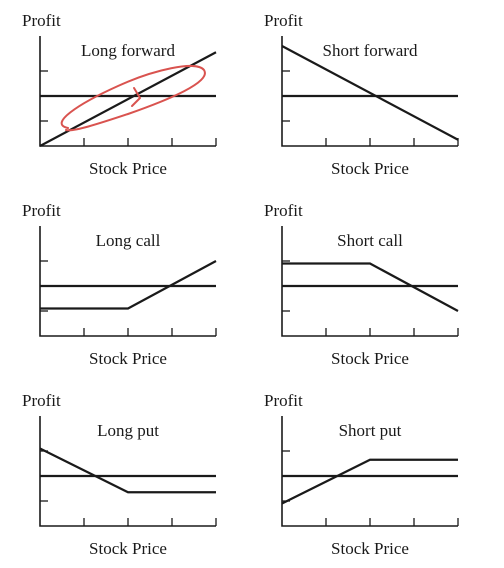 The image size is (504, 568). Describe the element at coordinates (370, 240) in the screenshot. I see `chart-title: Short call` at that location.